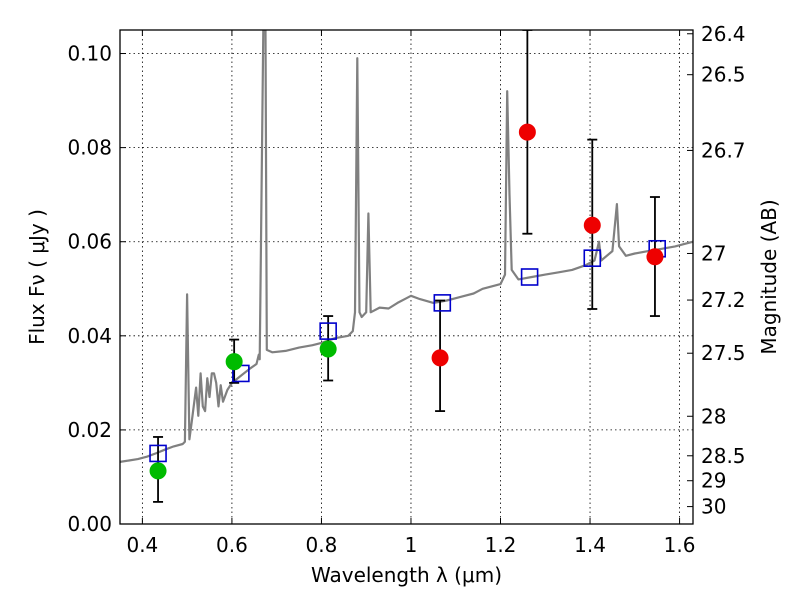 Image resolution: width=800 pixels, height=604 pixels. Describe the element at coordinates (713, 253) in the screenshot. I see `right-tick-label: 27` at that location.